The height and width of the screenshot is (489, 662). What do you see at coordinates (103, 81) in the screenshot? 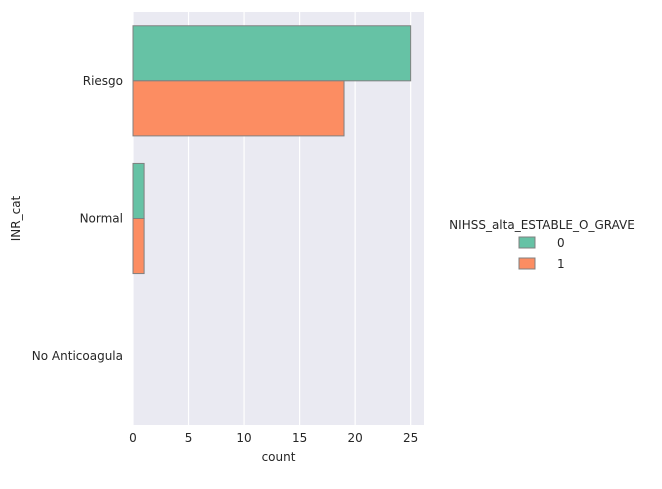
I see `y-tick-label: Riesgo` at bounding box center [103, 81].